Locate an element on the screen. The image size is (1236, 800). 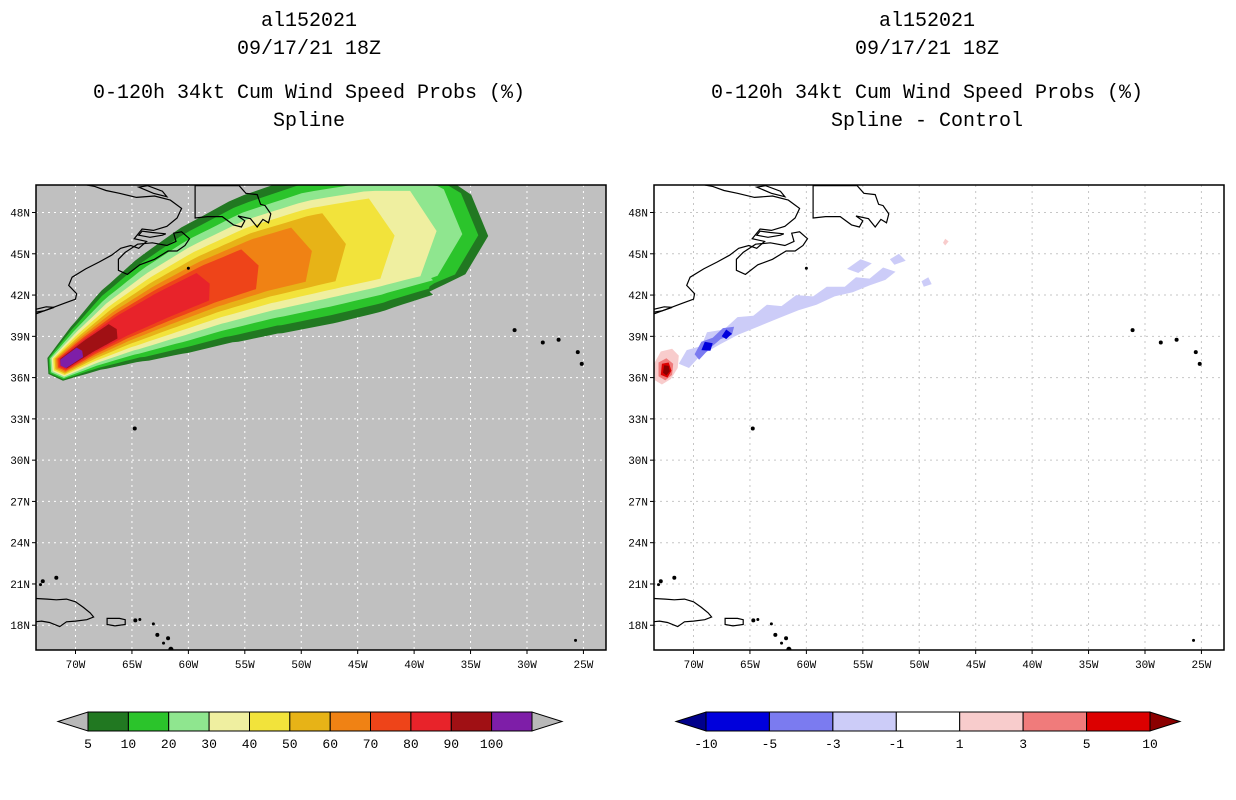
colorbar-label: 40 is located at coordinates (250, 744).